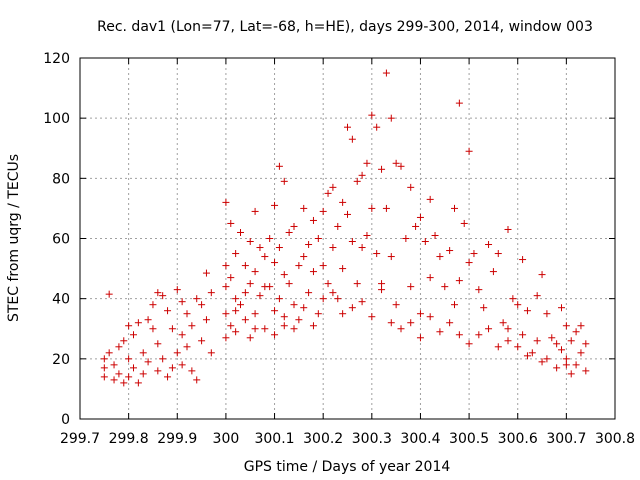 This screenshot has height=480, width=640. I want to click on y-tick-label: 20, so click(61, 360).